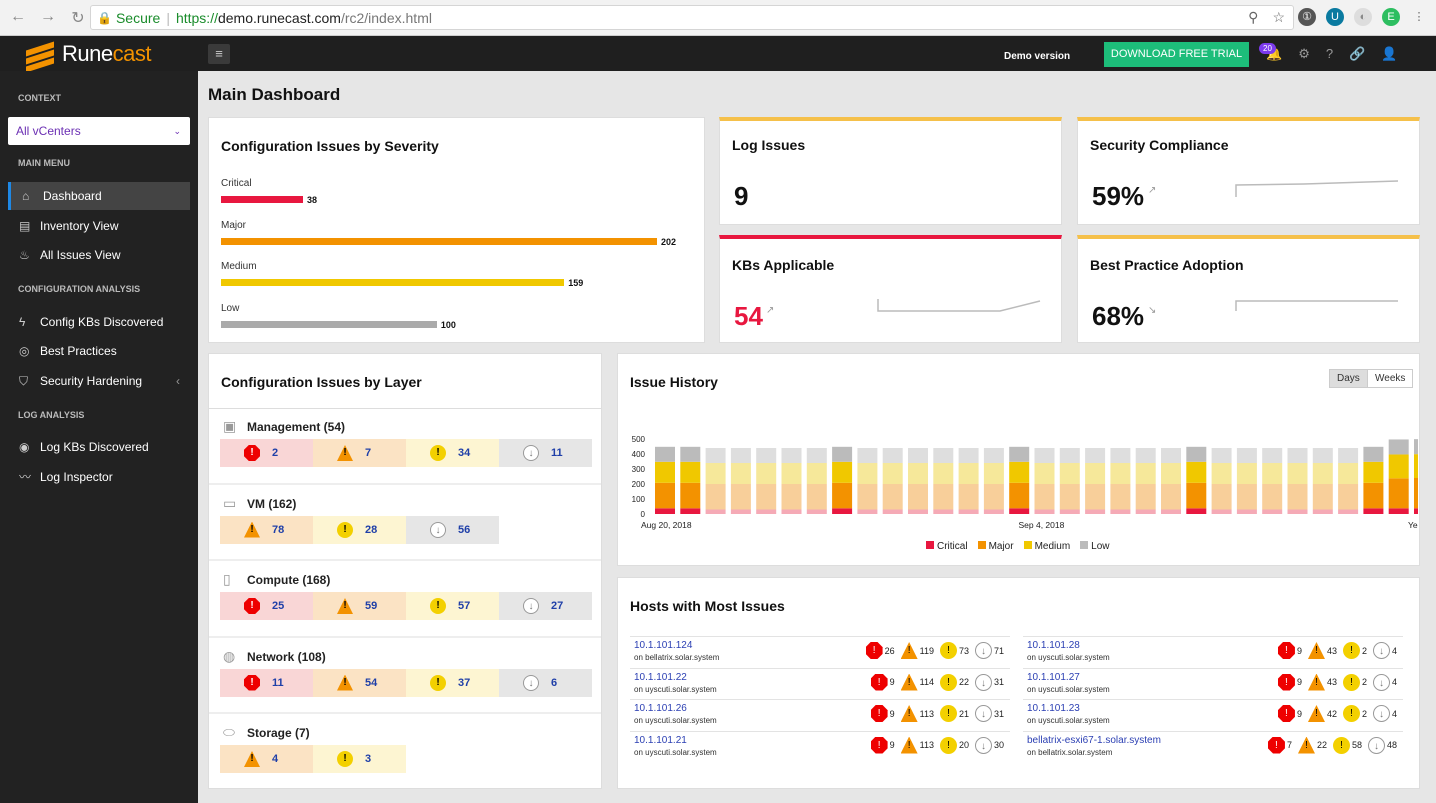 The image size is (1436, 803). What do you see at coordinates (452, 682) in the screenshot?
I see `layer-cell-med: ! 37` at bounding box center [452, 682].